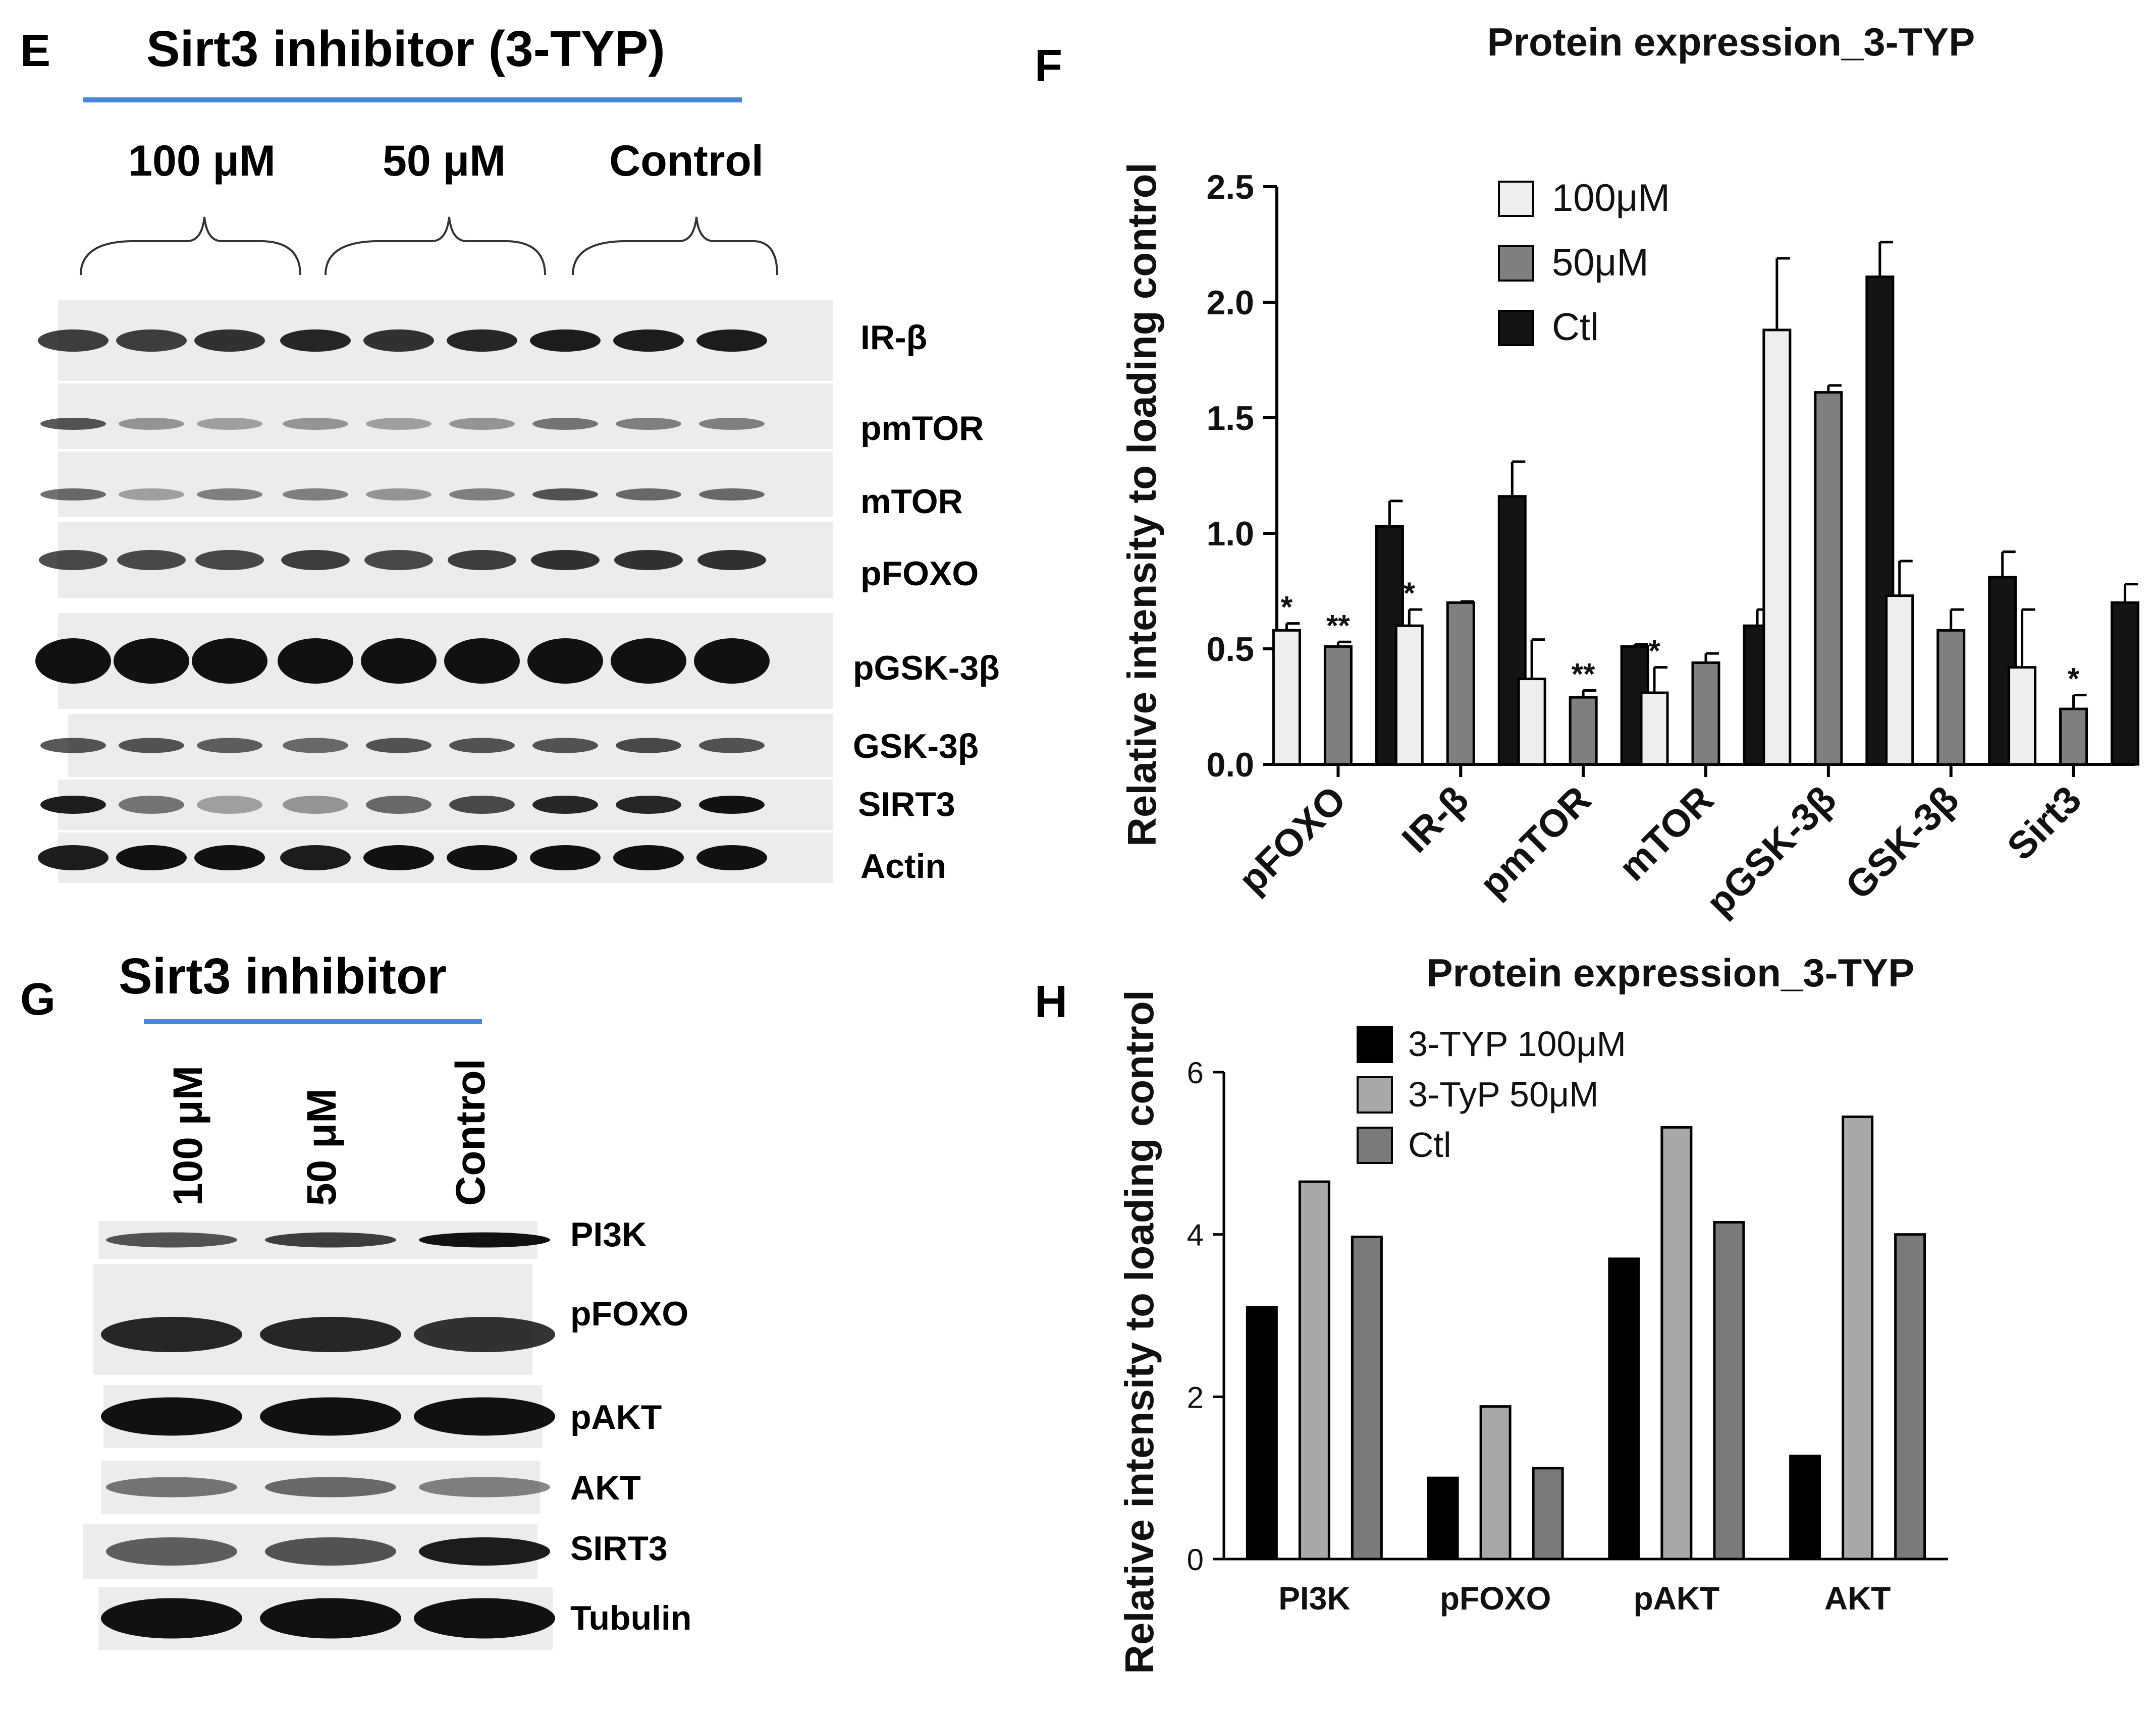 This screenshot has width=2156, height=1722. What do you see at coordinates (283, 977) in the screenshot?
I see `panel-g-title: Sirt3 inhibitor` at bounding box center [283, 977].